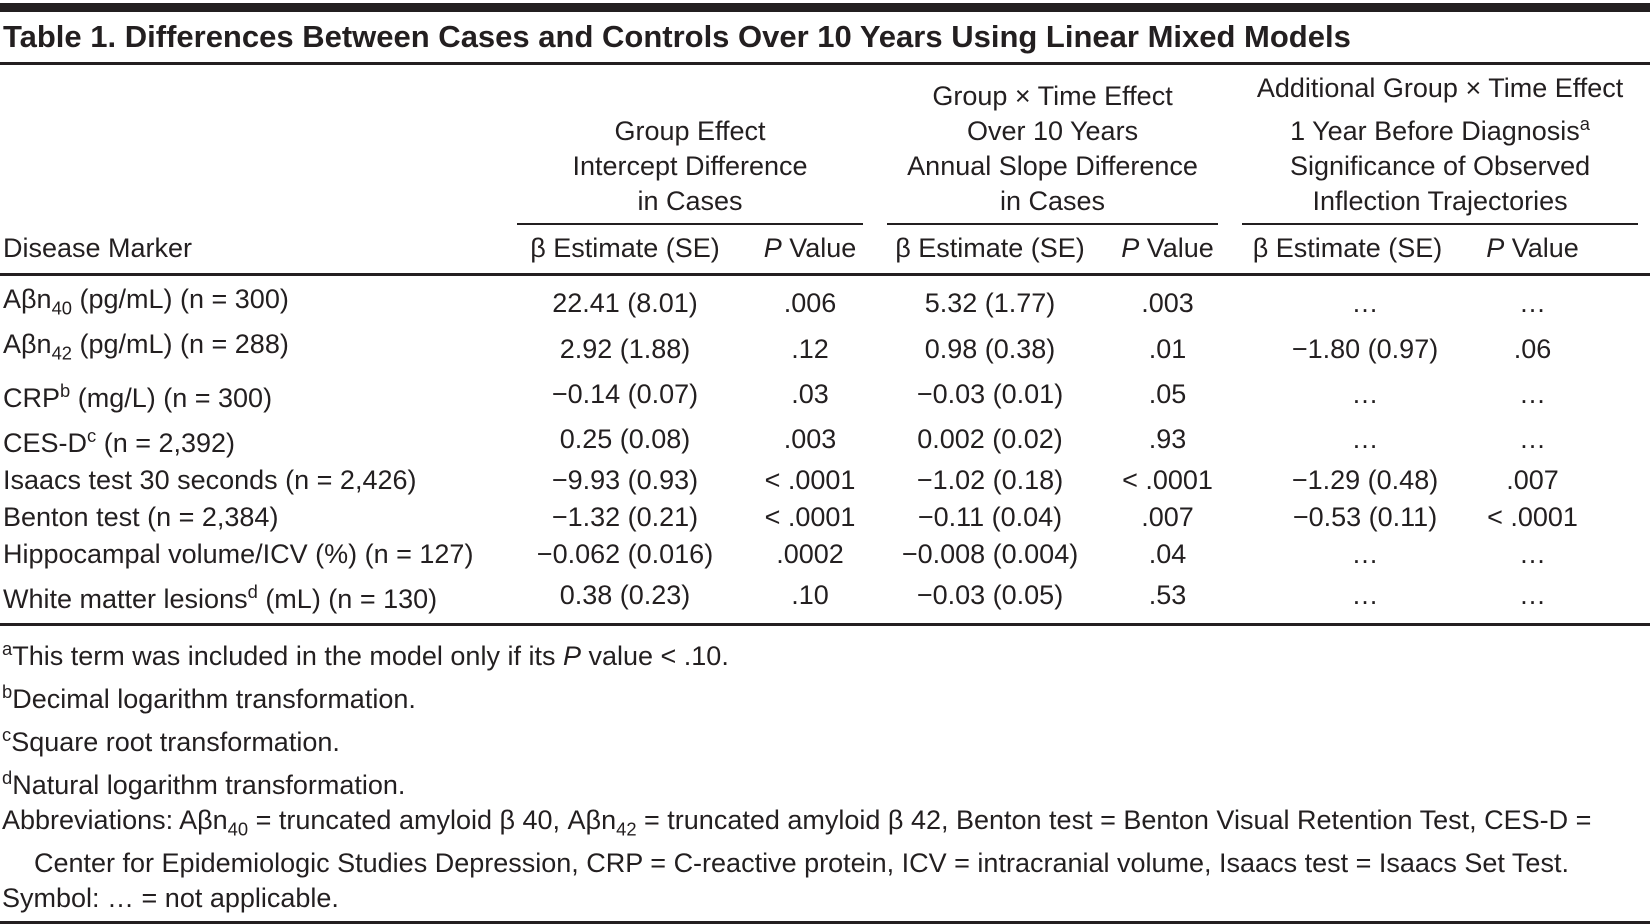 This screenshot has width=1650, height=924. Describe the element at coordinates (1168, 250) in the screenshot. I see `p-value-header-group2: P Value` at that location.